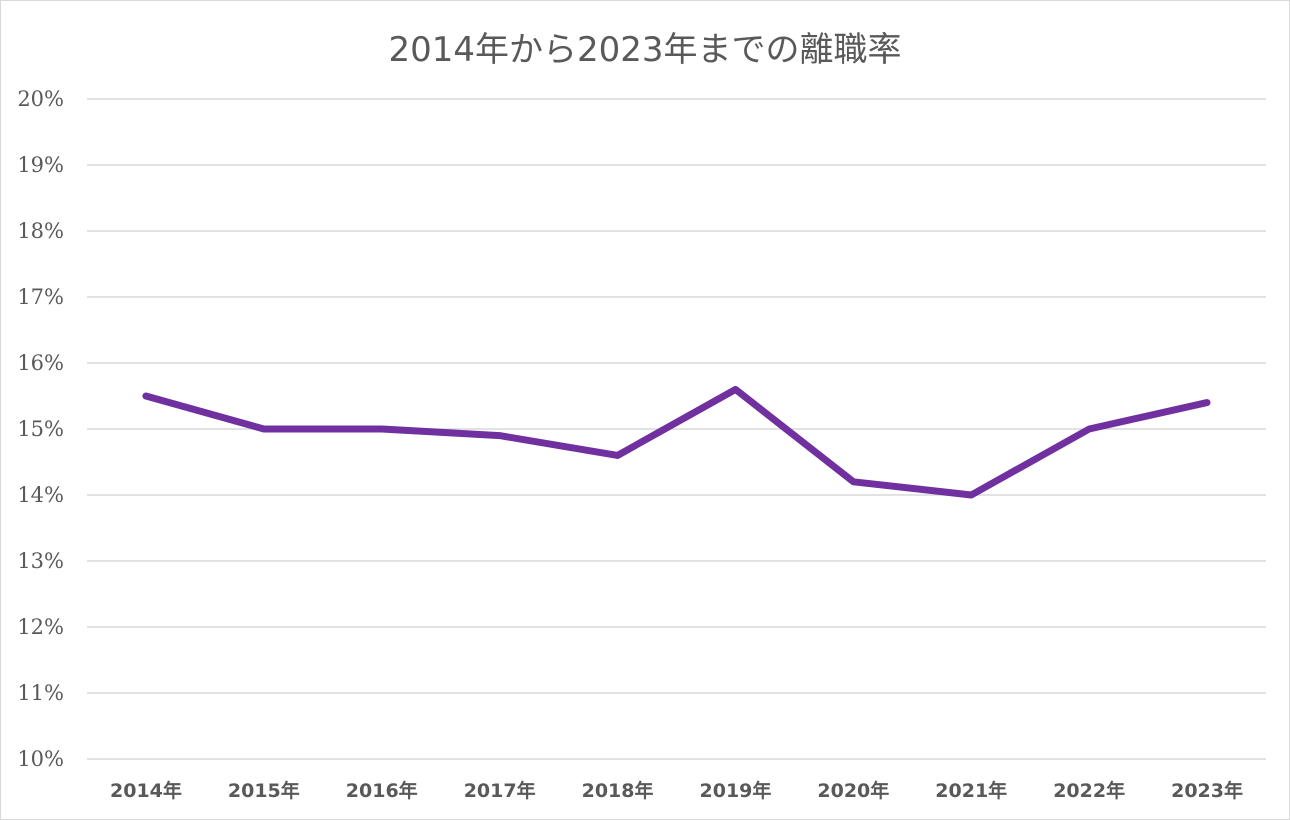 This screenshot has height=820, width=1290. I want to click on y-tick-label: 18%, so click(40, 231).